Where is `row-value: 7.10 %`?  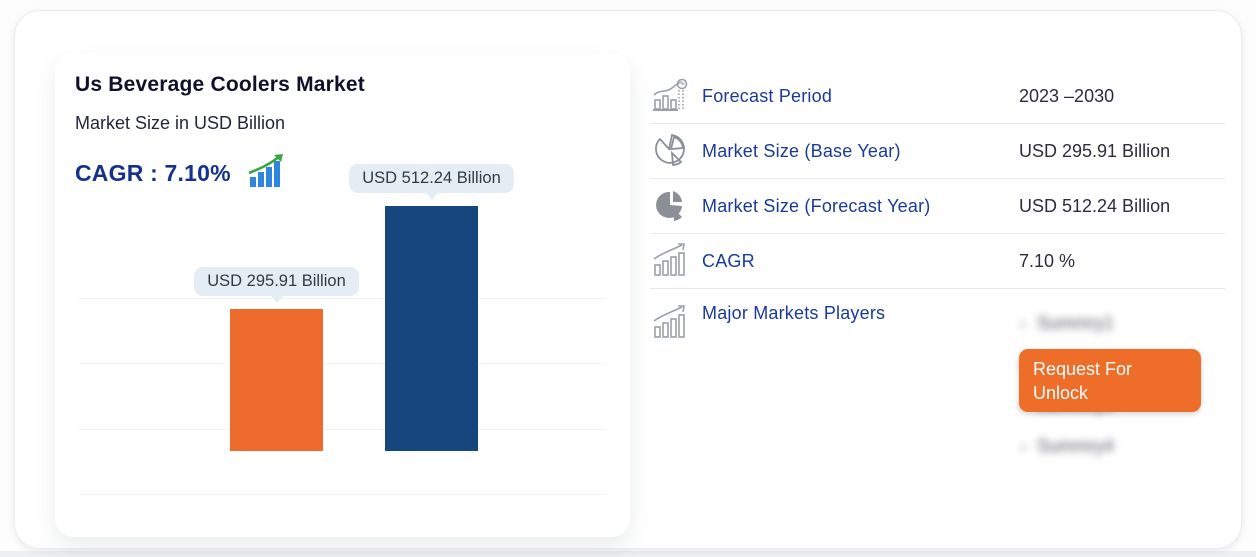
row-value: 7.10 % is located at coordinates (1047, 260).